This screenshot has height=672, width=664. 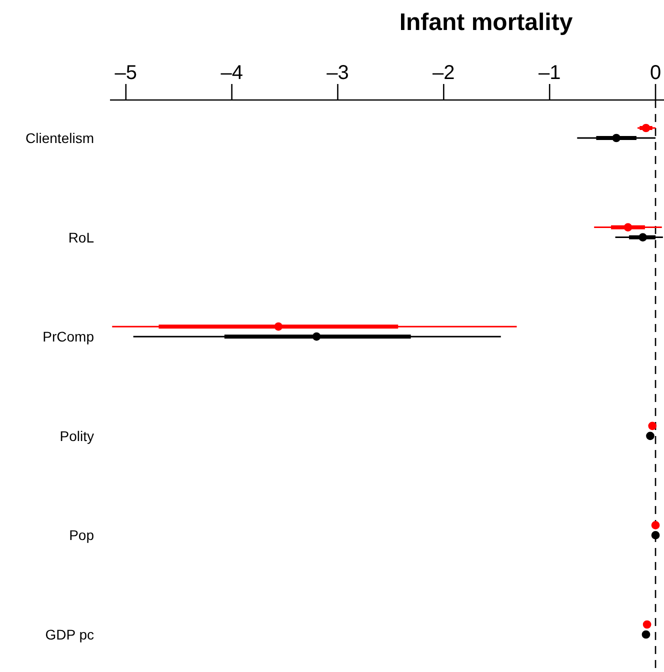 I want to click on x-tick-label: –2, so click(x=443, y=73).